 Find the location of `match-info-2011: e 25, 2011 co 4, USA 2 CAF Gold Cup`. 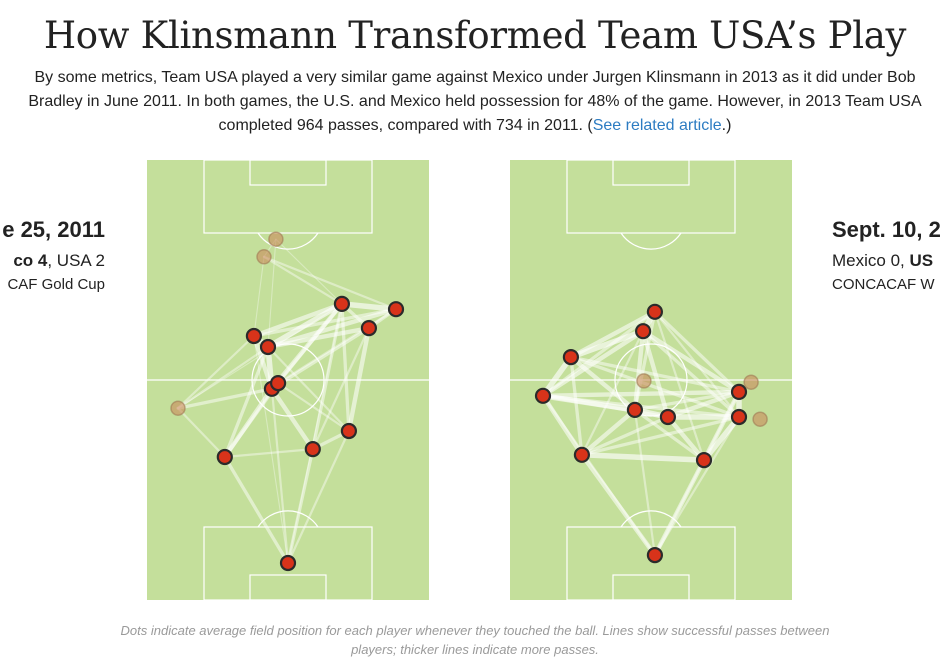

match-info-2011: e 25, 2011 co 4, USA 2 CAF Gold Cup is located at coordinates (53, 255).